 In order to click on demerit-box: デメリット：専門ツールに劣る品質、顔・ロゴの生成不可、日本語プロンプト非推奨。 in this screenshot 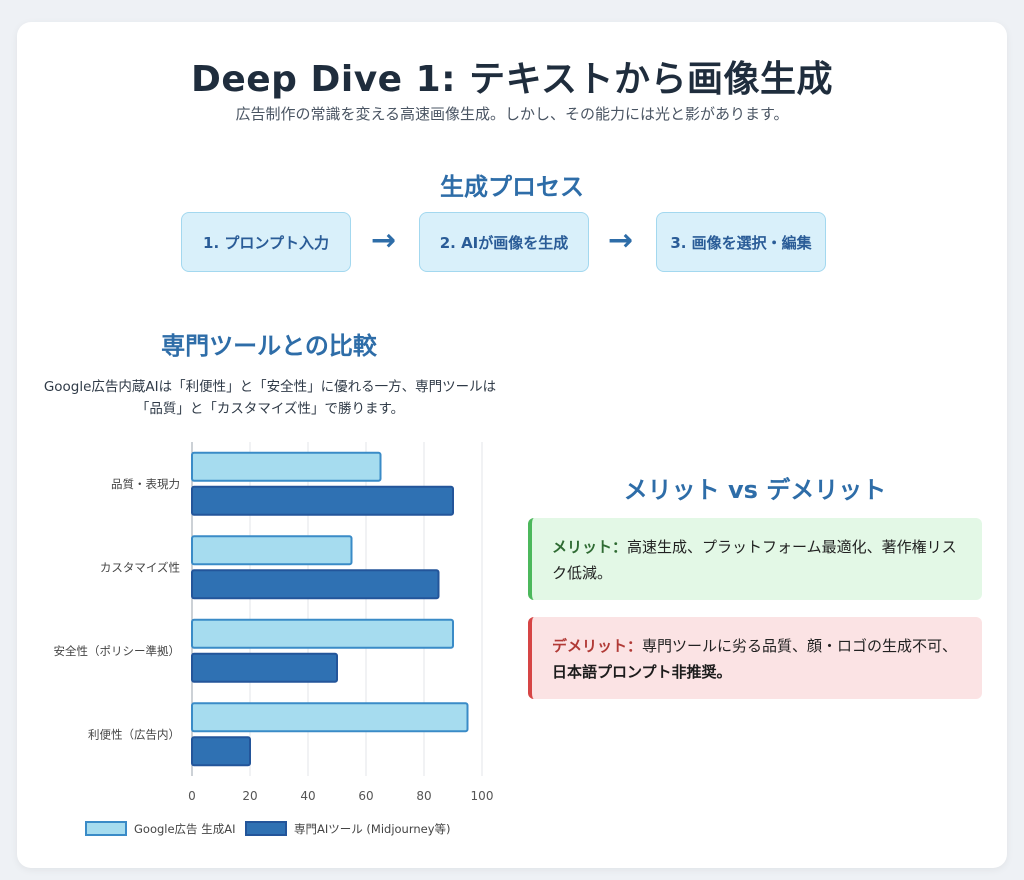, I will do `click(755, 658)`.